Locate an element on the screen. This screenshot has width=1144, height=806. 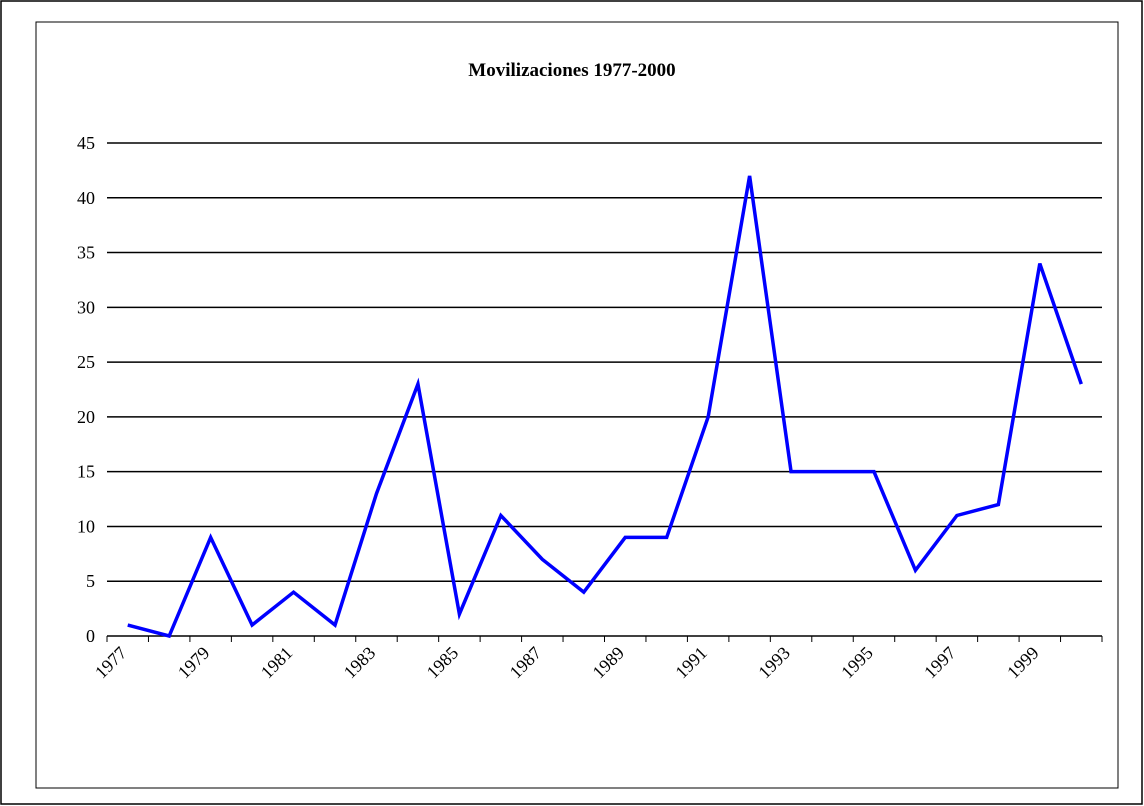
y-tick-label: 5 is located at coordinates (90, 581).